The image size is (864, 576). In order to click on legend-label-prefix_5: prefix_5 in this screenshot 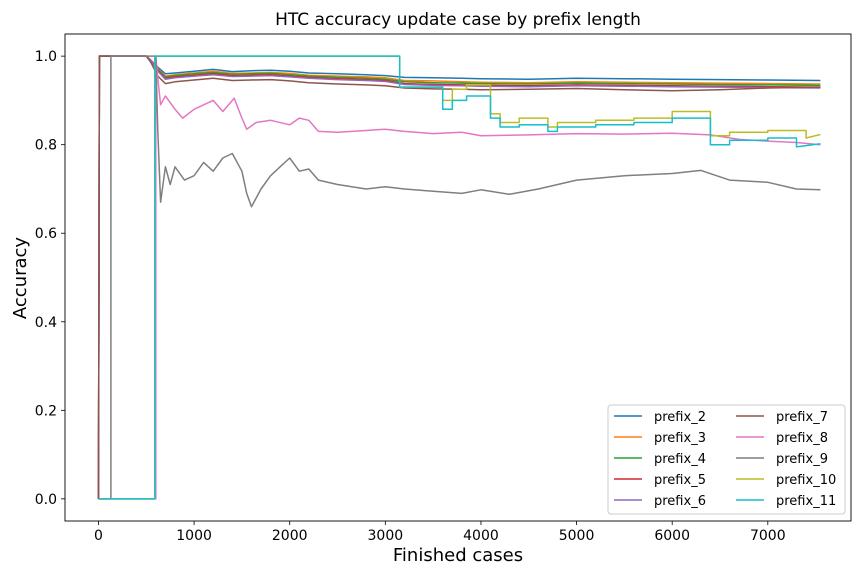, I will do `click(680, 480)`.